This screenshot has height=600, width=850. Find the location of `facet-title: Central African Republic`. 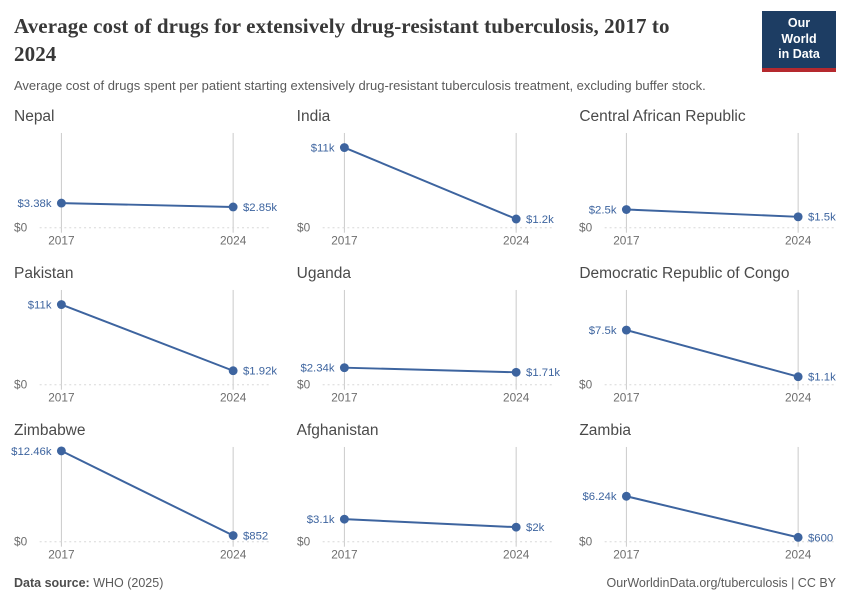

facet-title: Central African Republic is located at coordinates (662, 116).